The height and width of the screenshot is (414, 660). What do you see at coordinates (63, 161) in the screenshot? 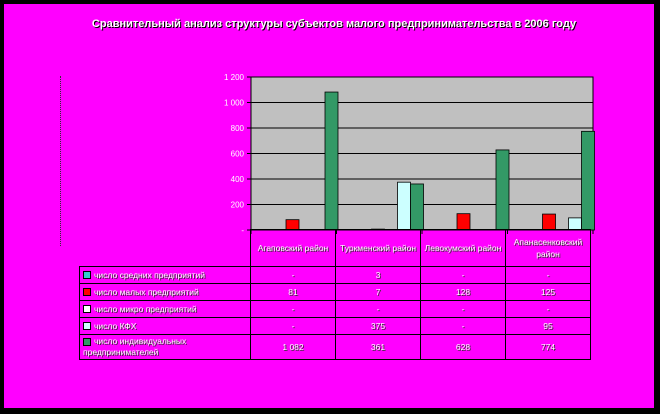
I see `y-axis-label` at bounding box center [63, 161].